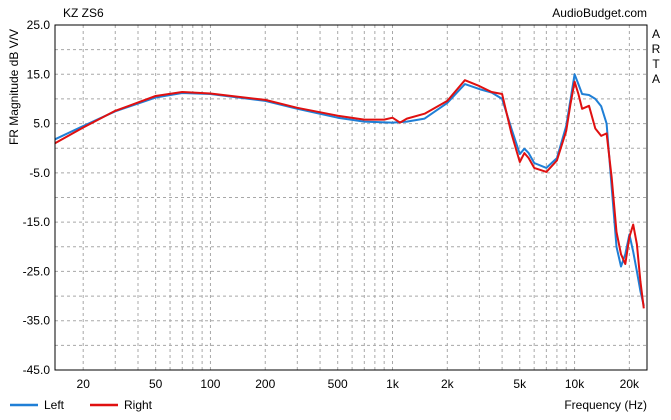  I want to click on x-tick-label: 5k, so click(520, 384).